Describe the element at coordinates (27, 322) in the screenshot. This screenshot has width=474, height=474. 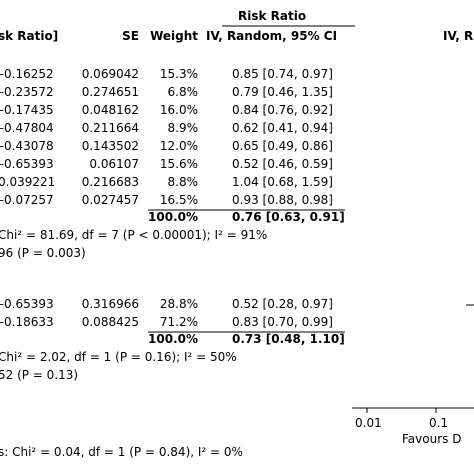
I see `log-rr-cell: –0.18633` at that location.